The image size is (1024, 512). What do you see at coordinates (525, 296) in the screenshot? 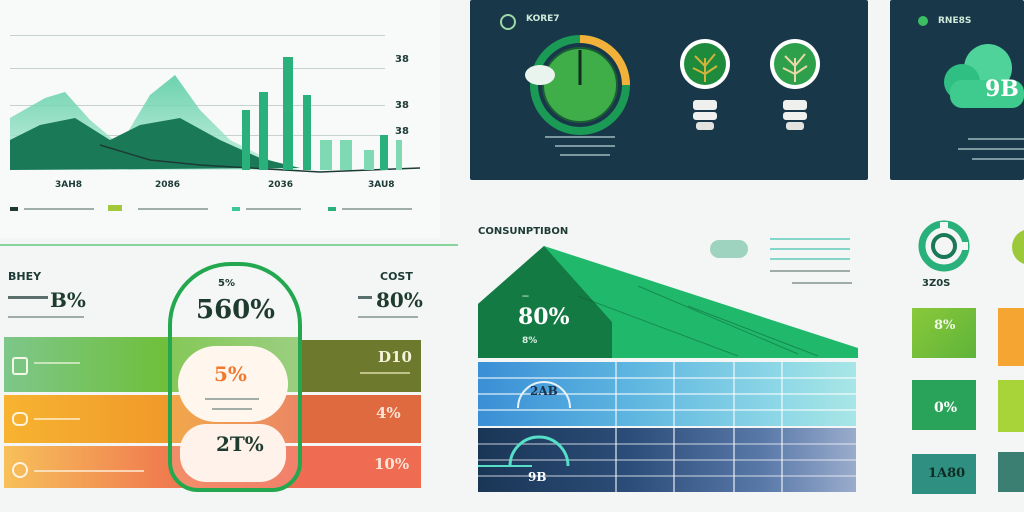
I see `roof-caption: —` at bounding box center [525, 296].